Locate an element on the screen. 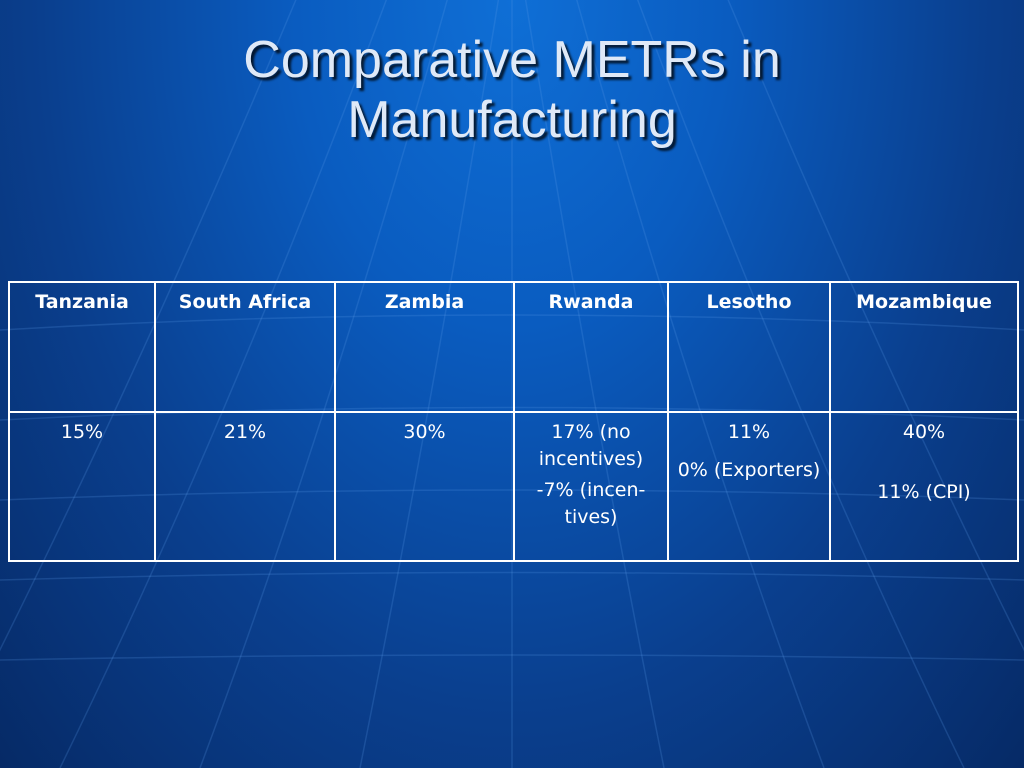 The width and height of the screenshot is (1024, 768). cell-value: 21% is located at coordinates (245, 431).